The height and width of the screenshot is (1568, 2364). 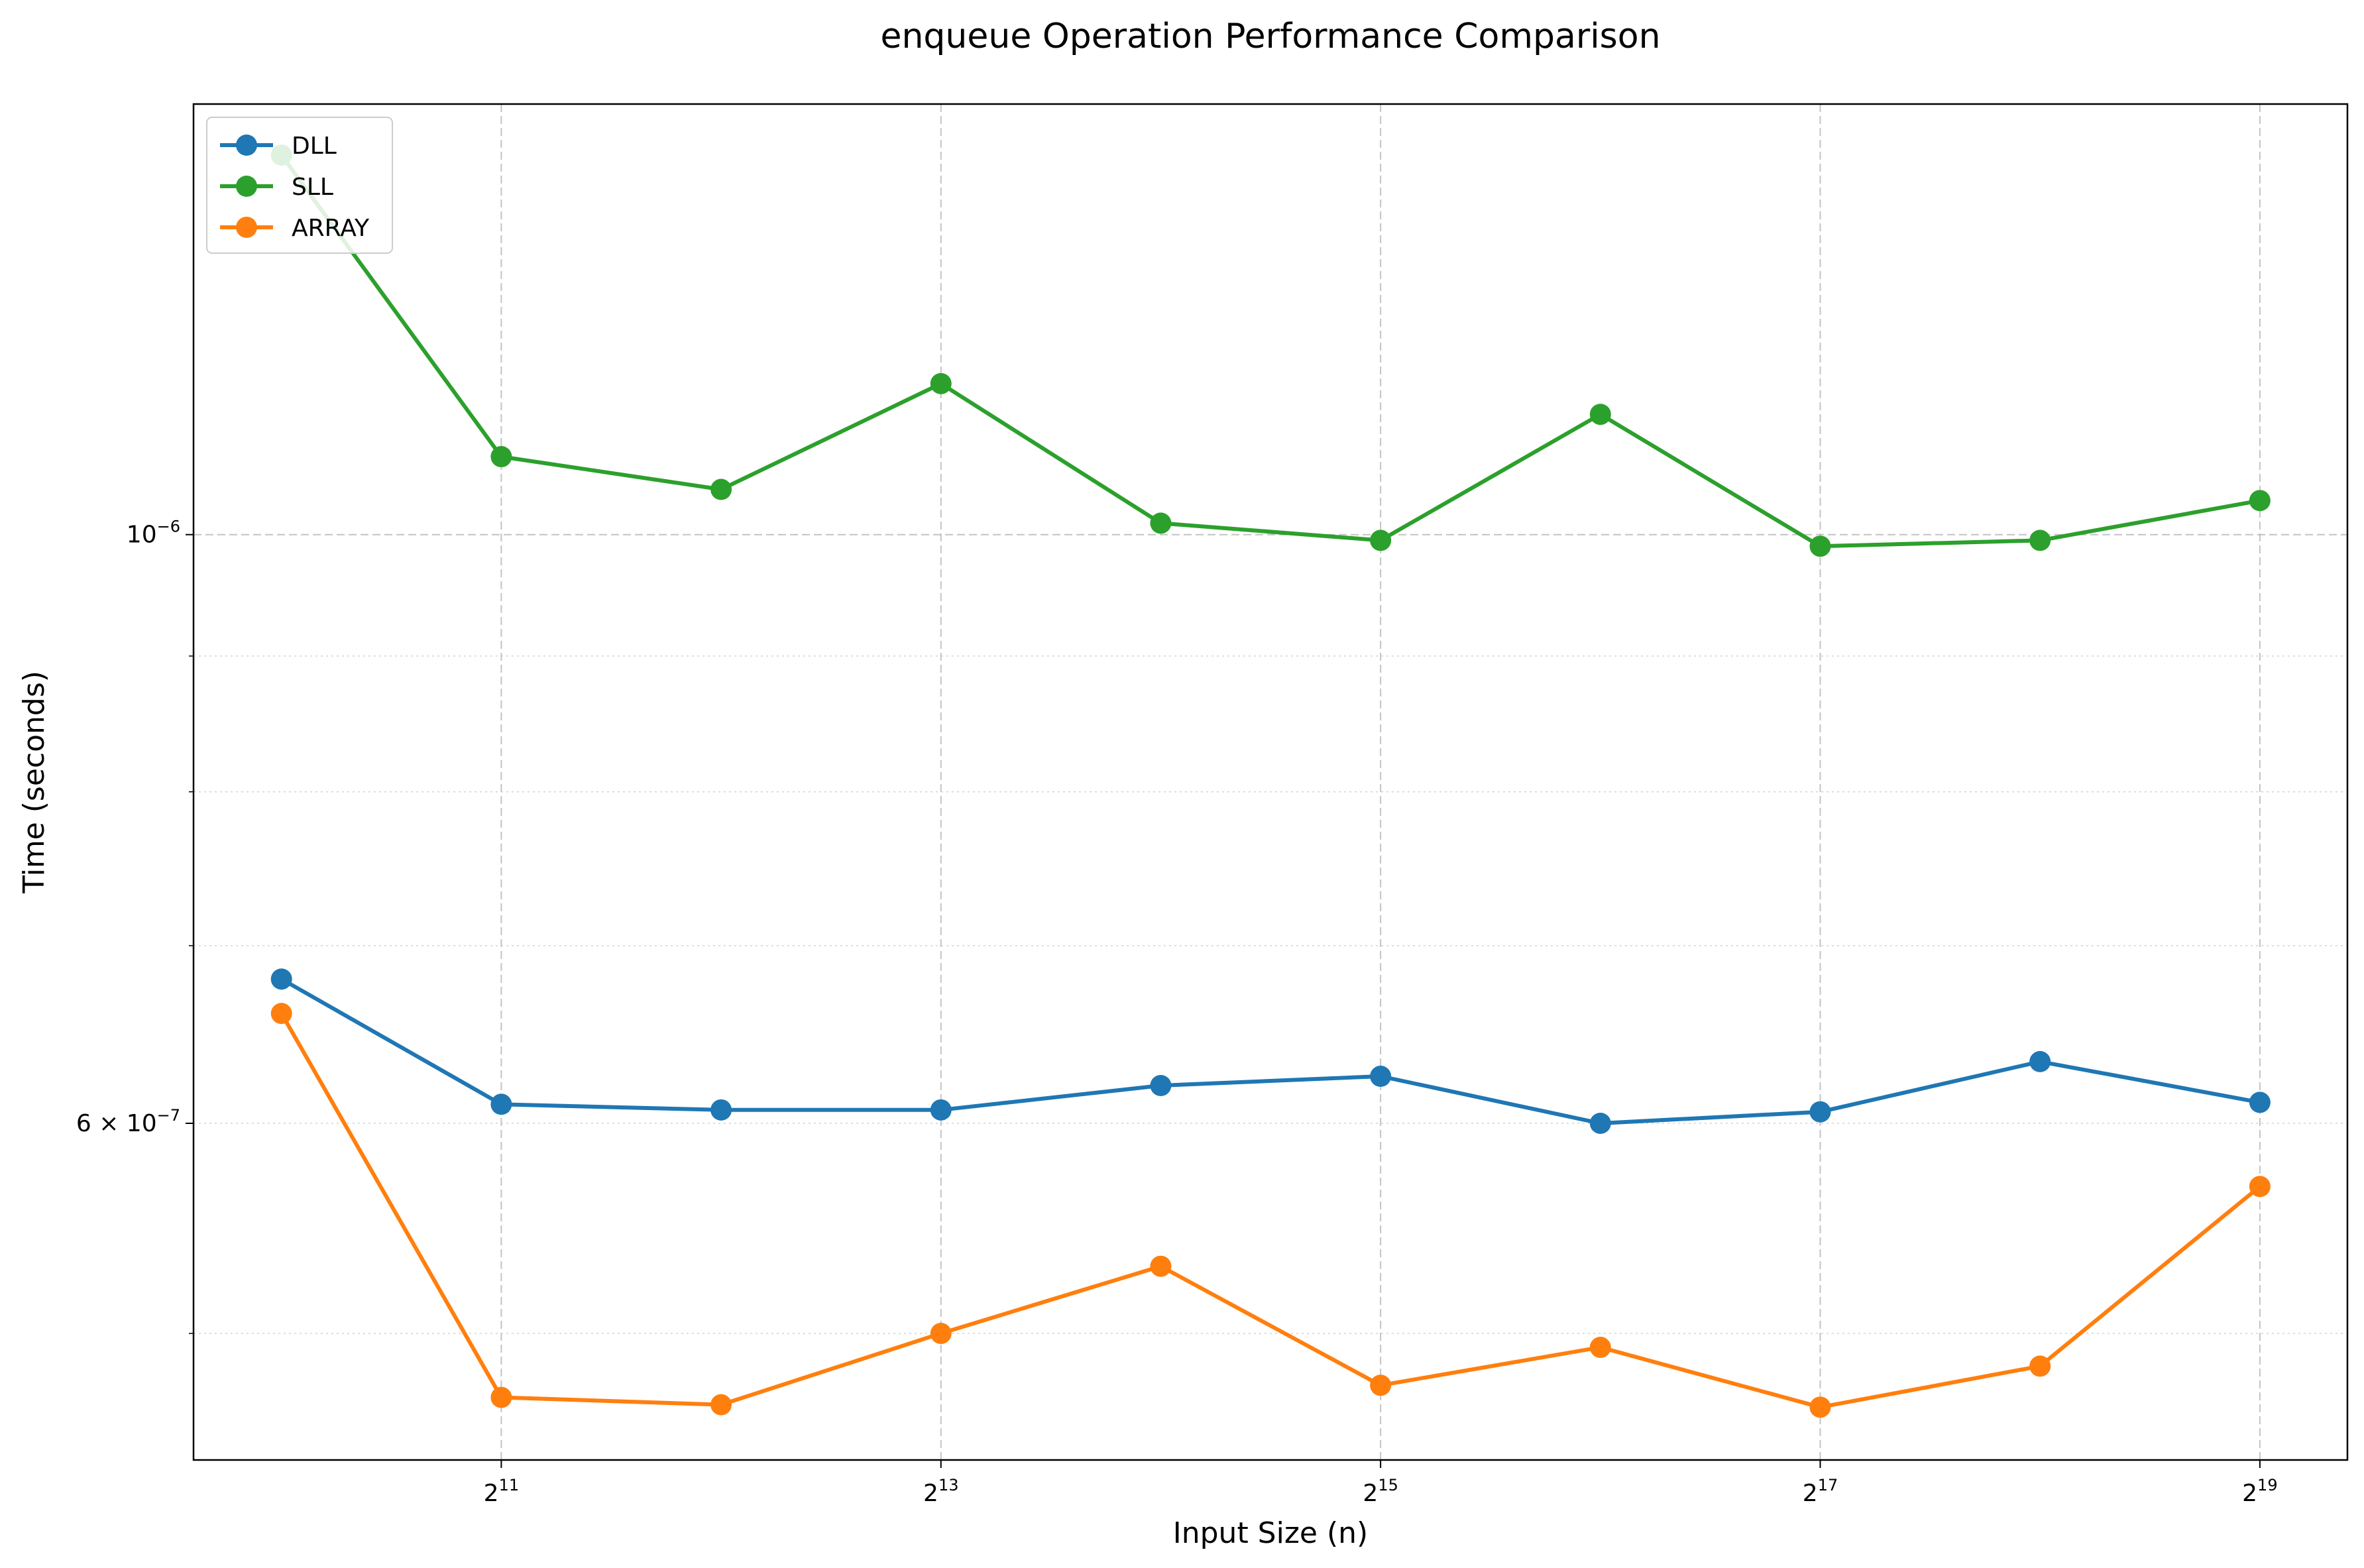 What do you see at coordinates (135, 926) in the screenshot?
I see `y-axis-ticks: 10−6 6 × 10−7` at bounding box center [135, 926].